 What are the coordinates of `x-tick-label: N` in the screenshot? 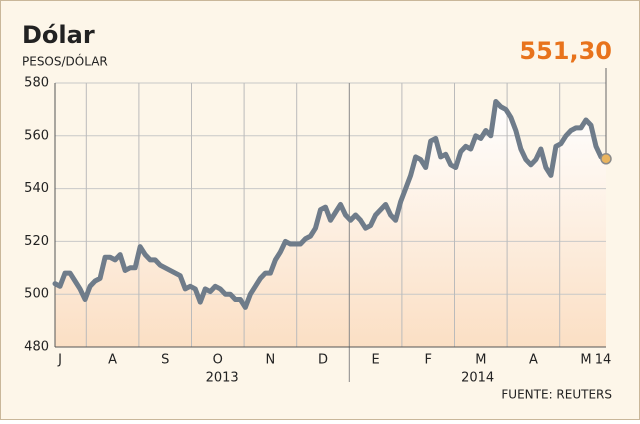 It's located at (271, 360).